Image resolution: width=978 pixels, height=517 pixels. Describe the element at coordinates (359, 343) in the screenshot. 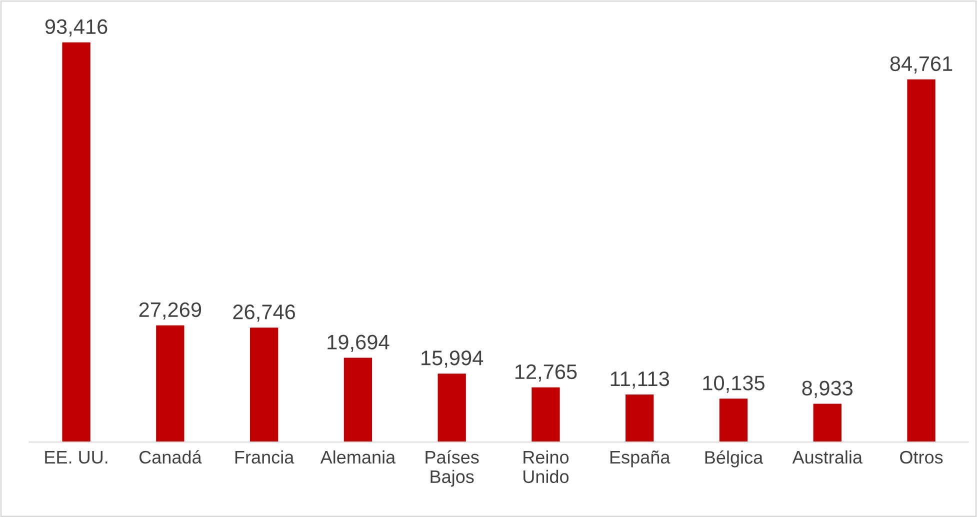

I see `data-label: 19,694` at that location.